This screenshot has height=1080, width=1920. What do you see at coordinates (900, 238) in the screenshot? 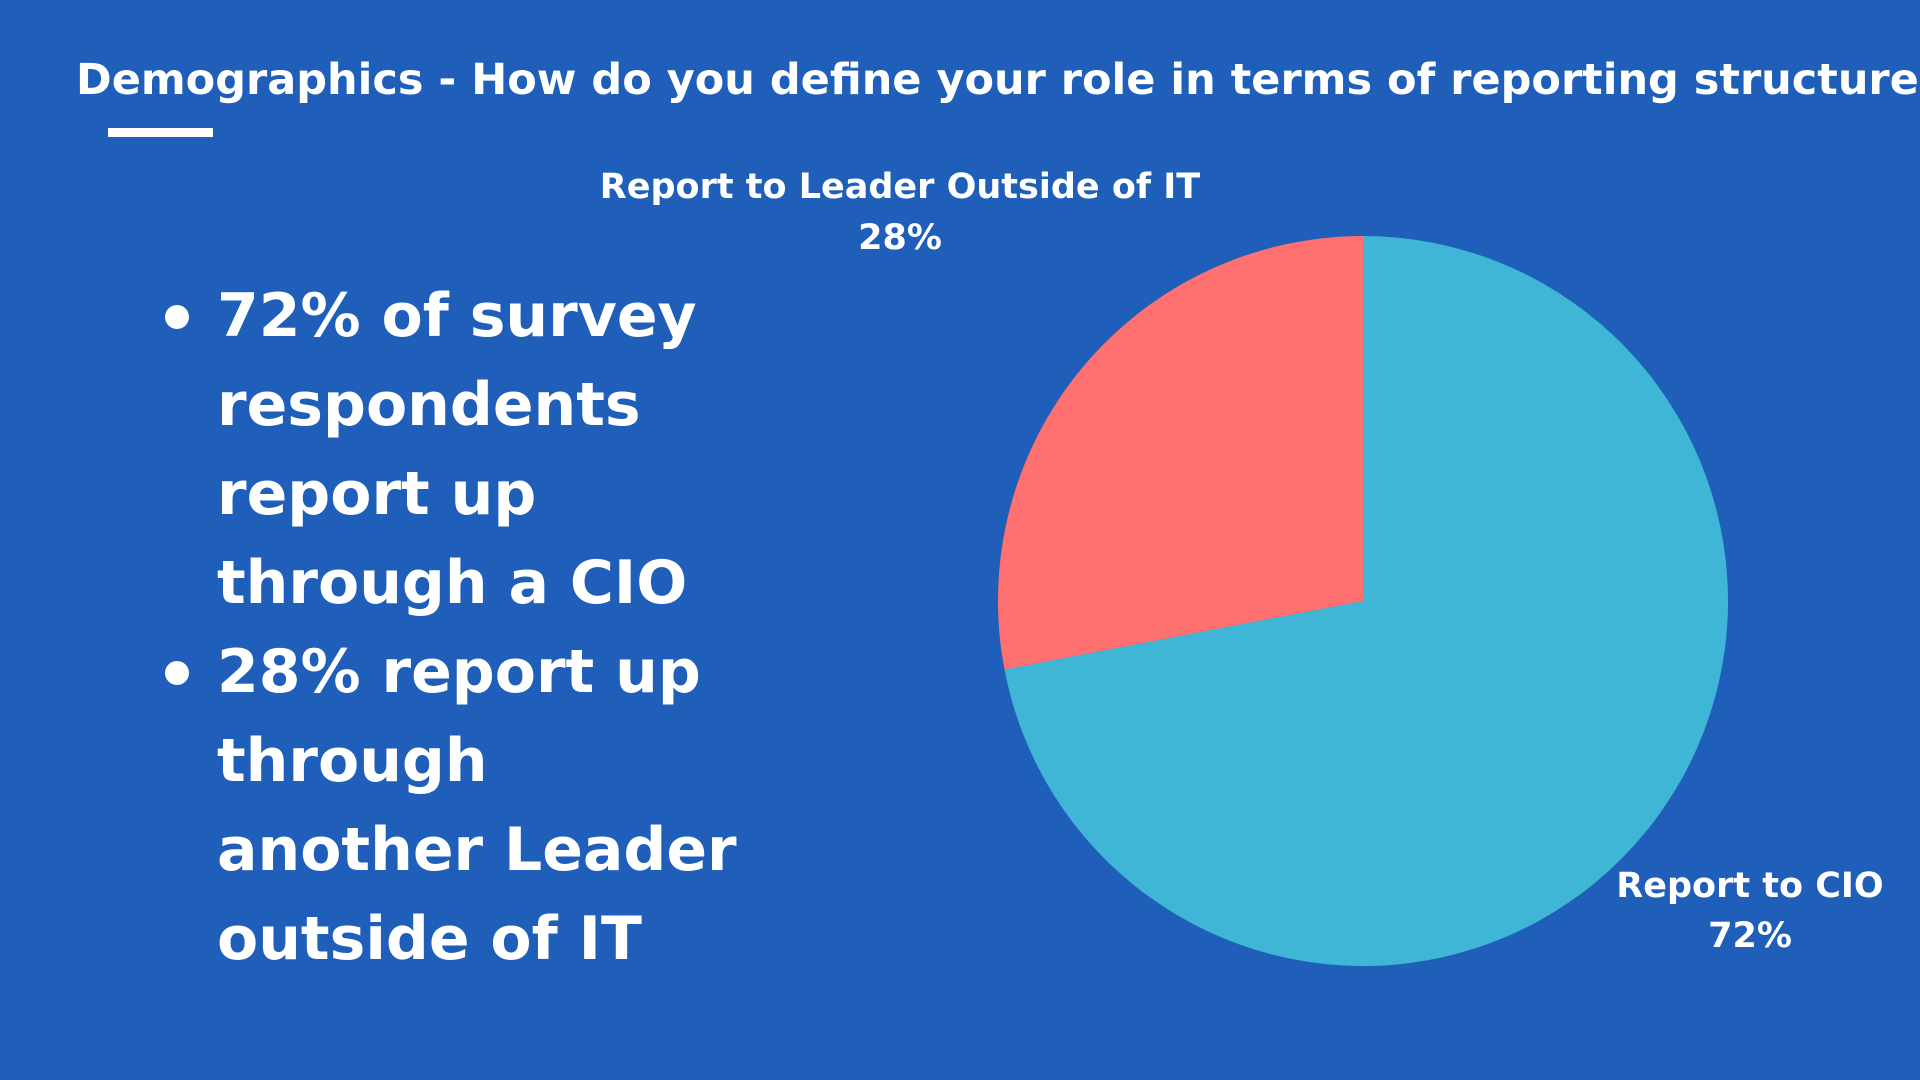
I see `slice-value-label: 28%` at bounding box center [900, 238].